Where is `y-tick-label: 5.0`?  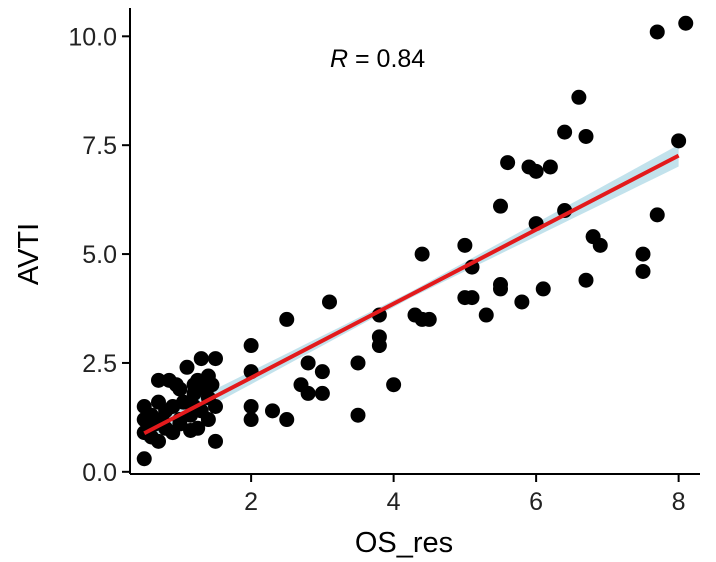 y-tick-label: 5.0 is located at coordinates (99, 255).